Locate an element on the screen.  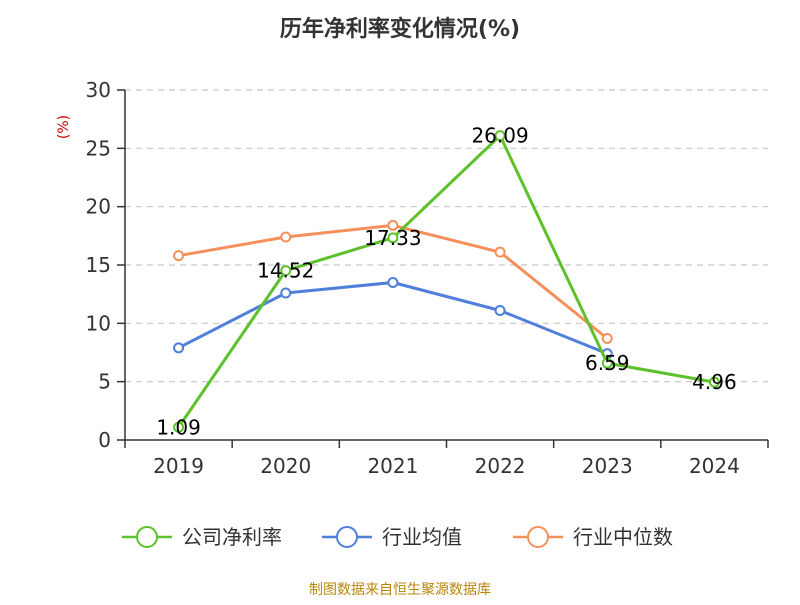
data-label: 26.09 is located at coordinates (499, 136).